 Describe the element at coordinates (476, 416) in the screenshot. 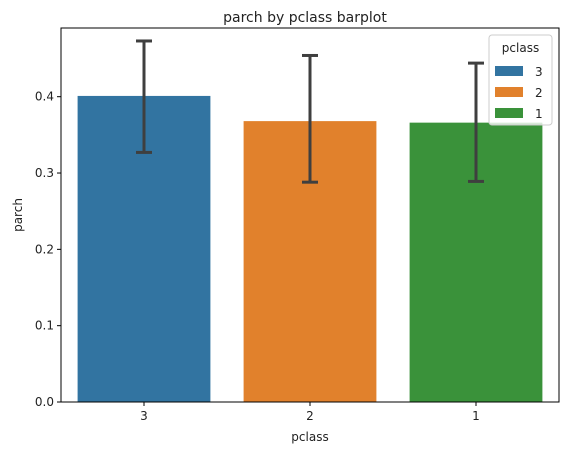

I see `x-tick-label: 1` at that location.